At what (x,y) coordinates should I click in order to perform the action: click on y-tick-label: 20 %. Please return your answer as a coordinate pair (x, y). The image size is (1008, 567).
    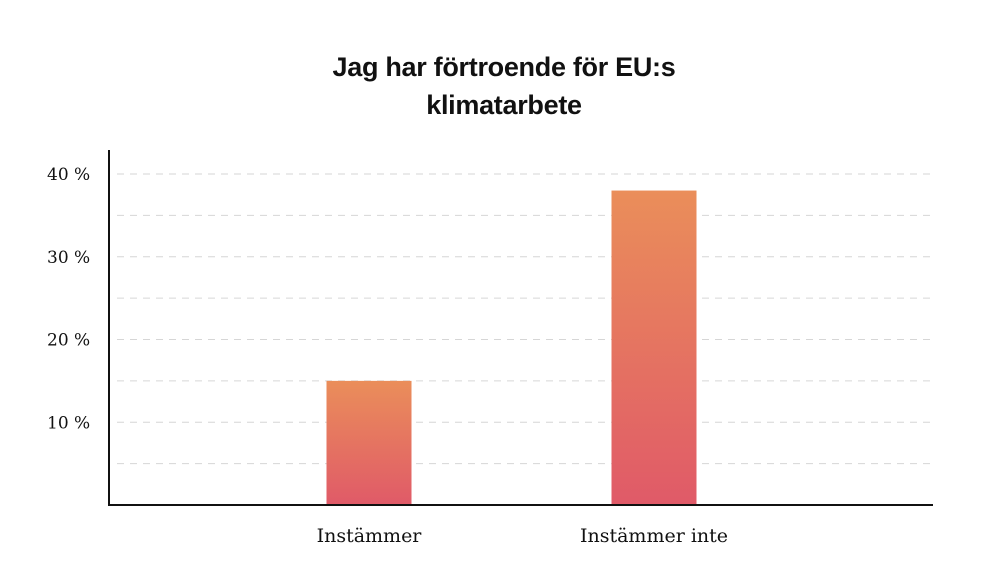
    Looking at the image, I should click on (68, 341).